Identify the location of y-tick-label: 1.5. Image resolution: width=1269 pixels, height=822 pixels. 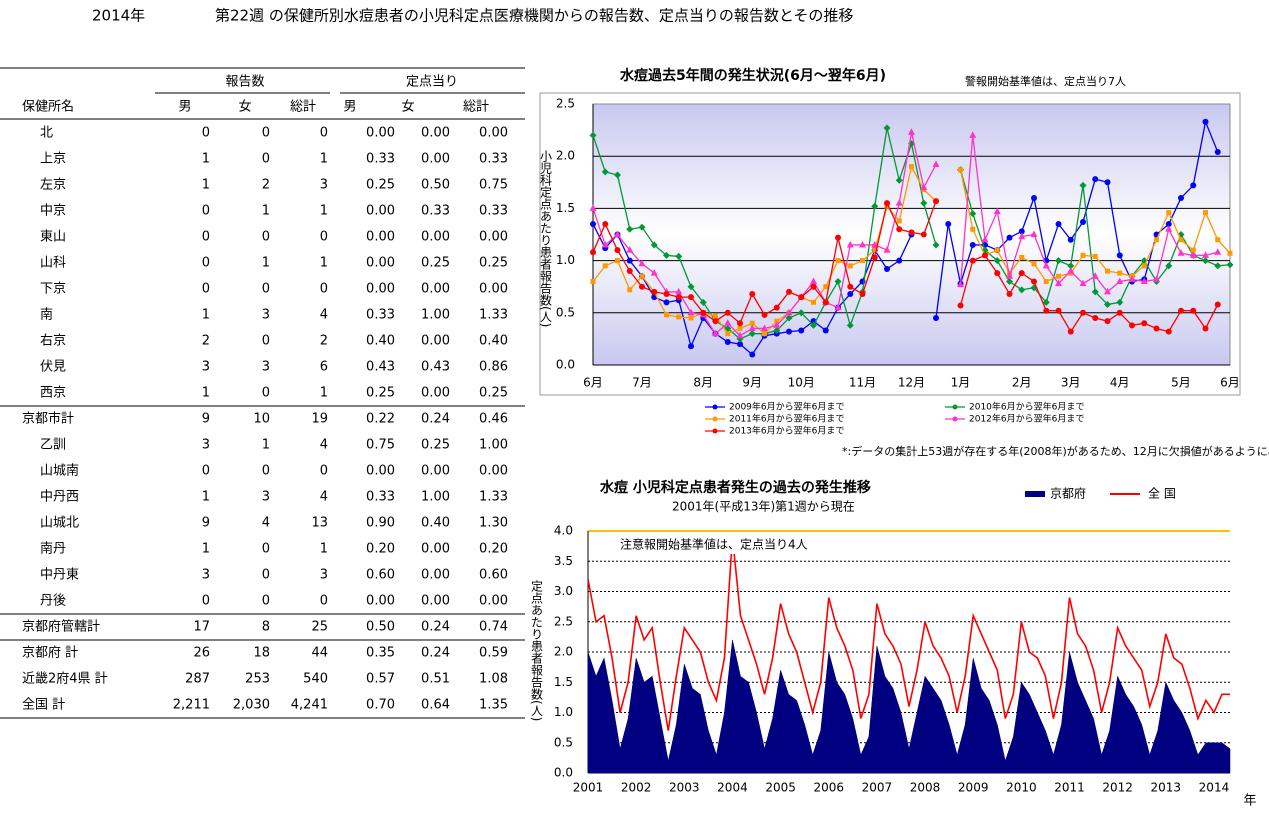
(563, 682).